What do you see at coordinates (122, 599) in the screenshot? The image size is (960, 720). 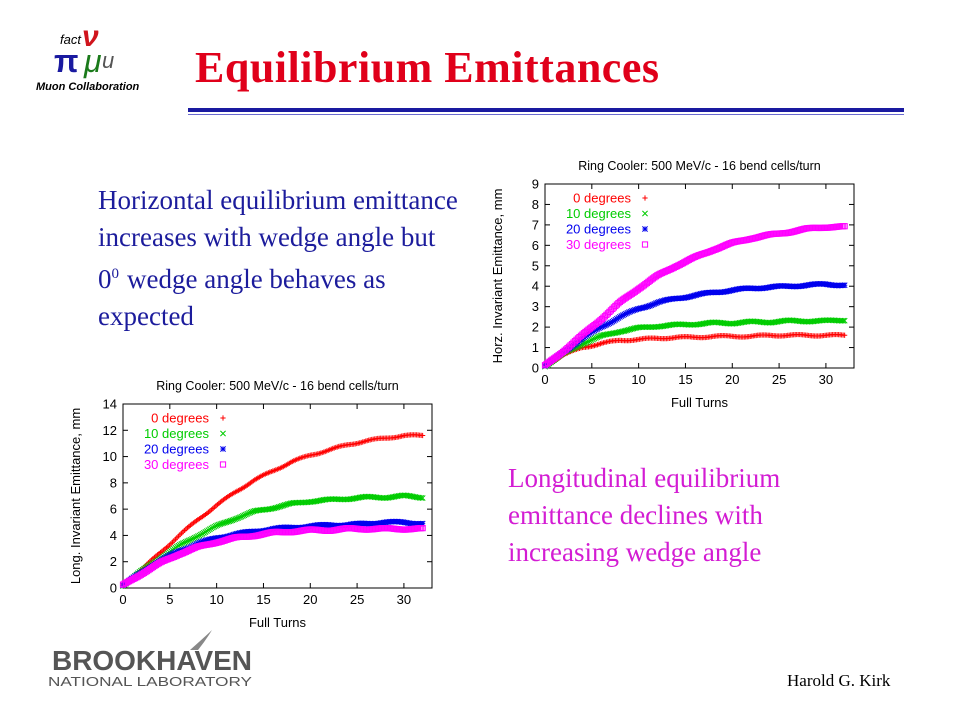 I see `long-chart-x-tick-label: 0` at bounding box center [122, 599].